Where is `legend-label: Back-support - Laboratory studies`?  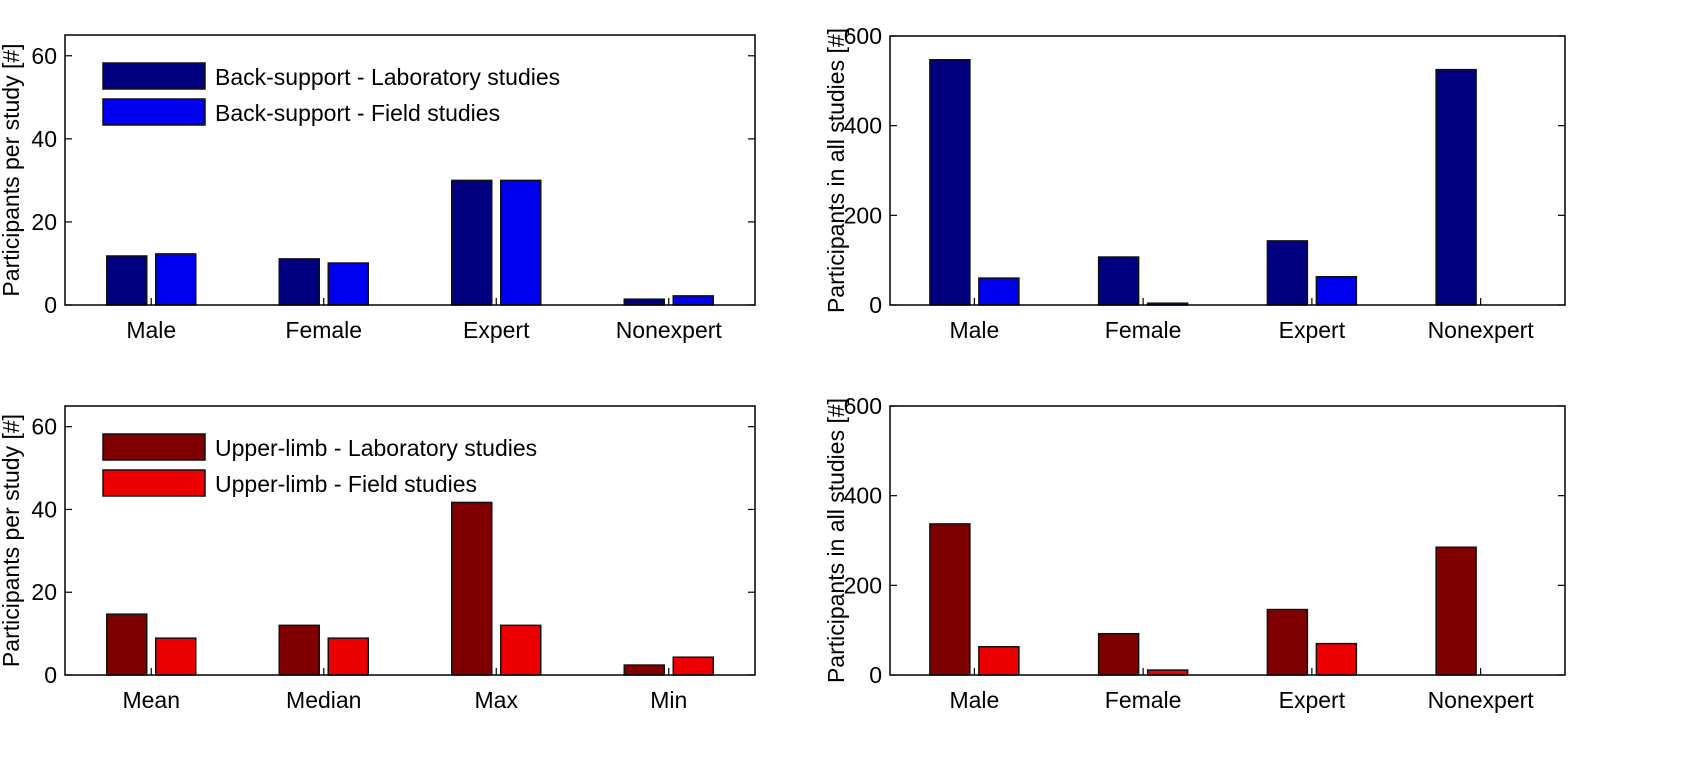
legend-label: Back-support - Laboratory studies is located at coordinates (387, 77).